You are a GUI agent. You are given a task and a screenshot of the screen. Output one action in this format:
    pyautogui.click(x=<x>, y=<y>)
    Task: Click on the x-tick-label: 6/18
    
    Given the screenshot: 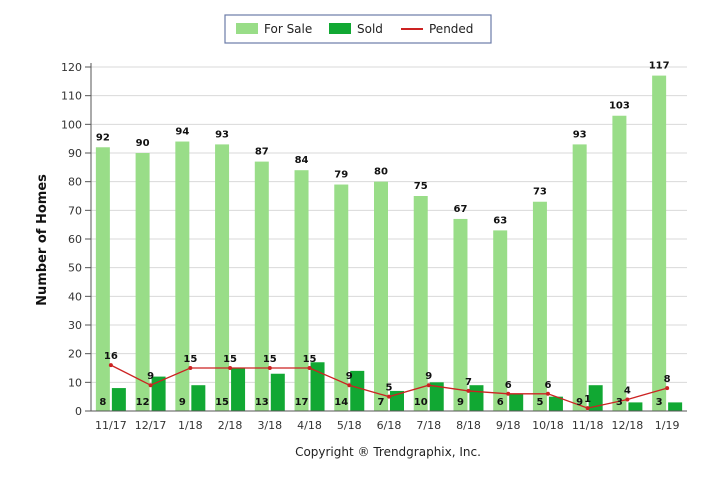 What is the action you would take?
    pyautogui.click(x=389, y=425)
    